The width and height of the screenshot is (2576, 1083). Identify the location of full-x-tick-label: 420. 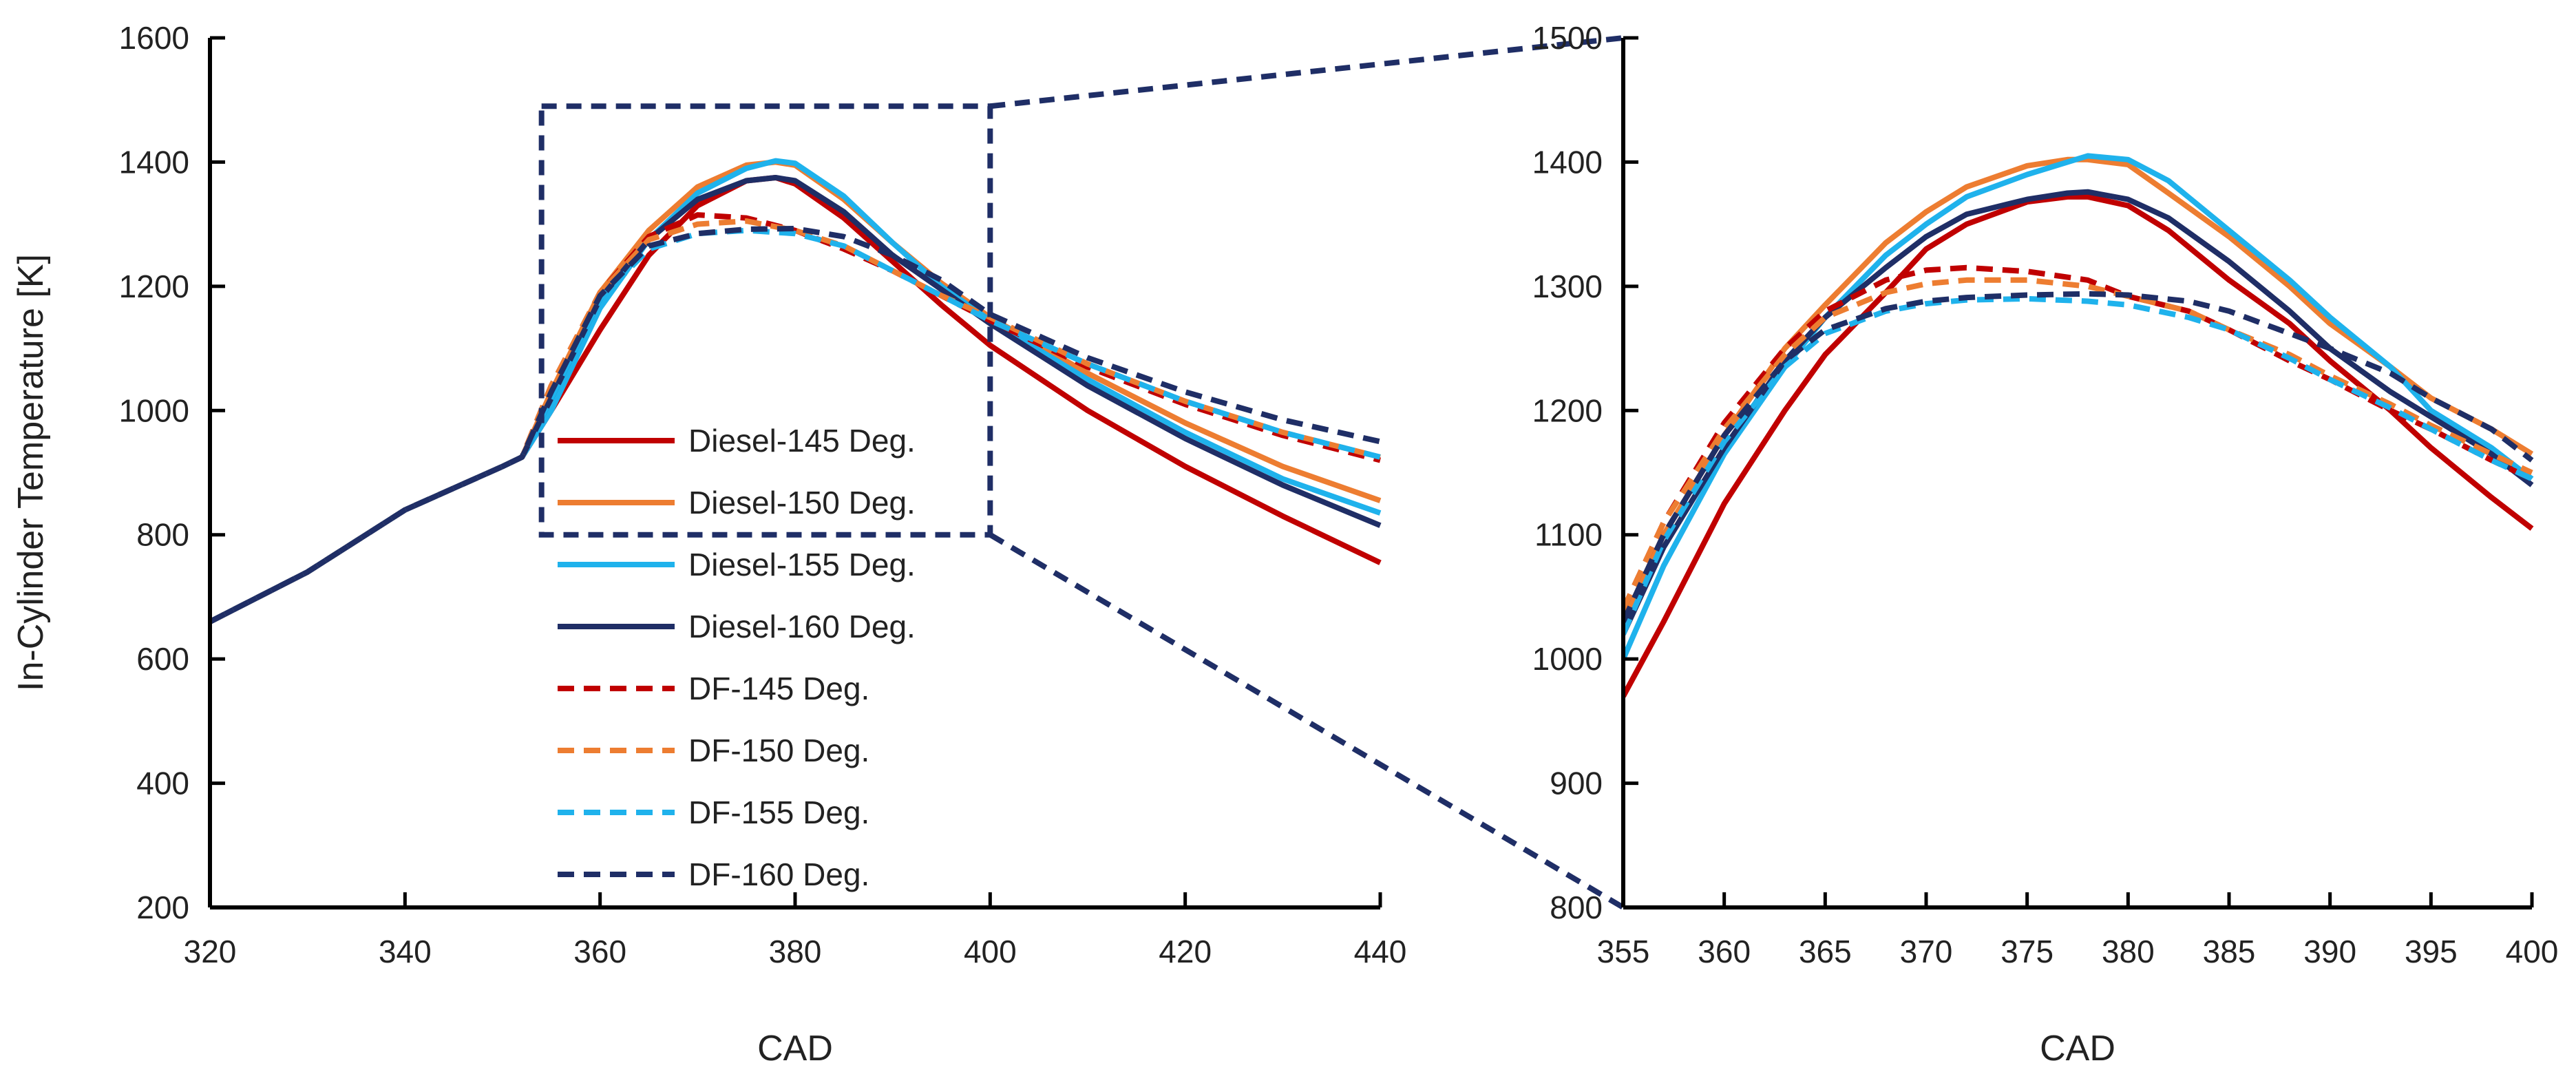
(1186, 951).